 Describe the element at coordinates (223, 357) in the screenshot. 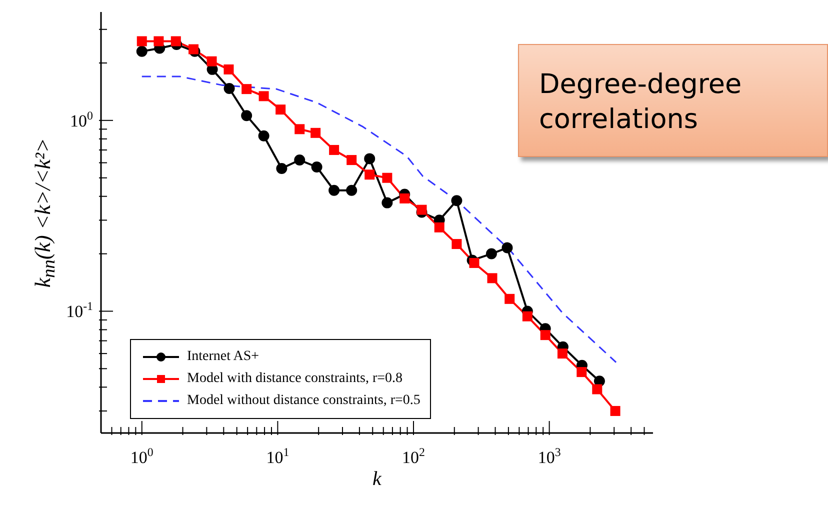

I see `legend-label: Internet AS+` at that location.